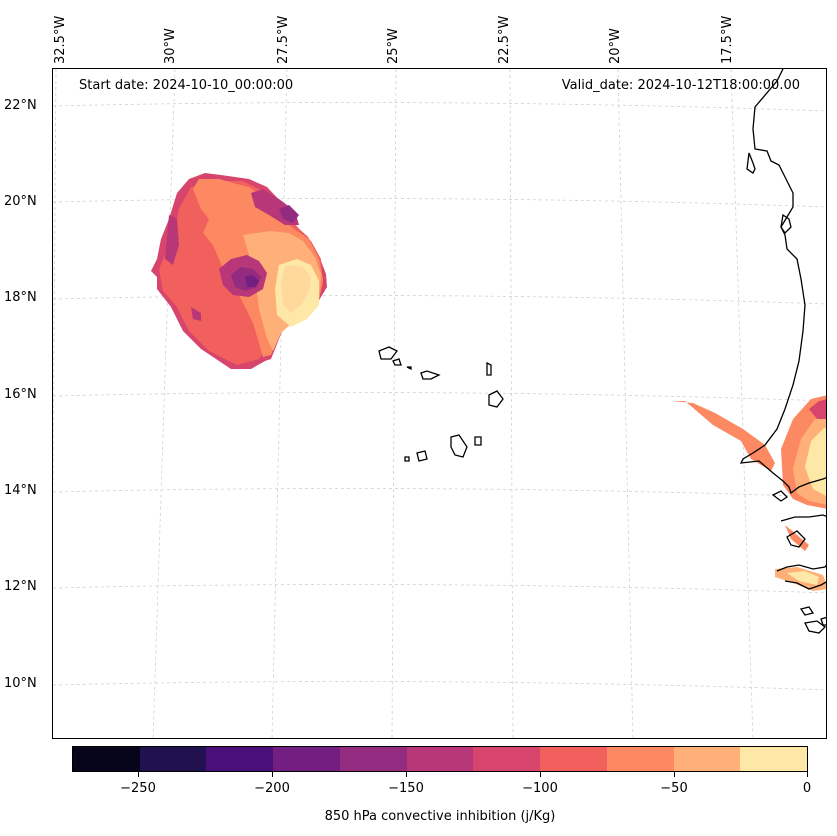 The image size is (837, 836). Describe the element at coordinates (504, 39) in the screenshot. I see `lon-label-22-5w: 22.5°W` at that location.